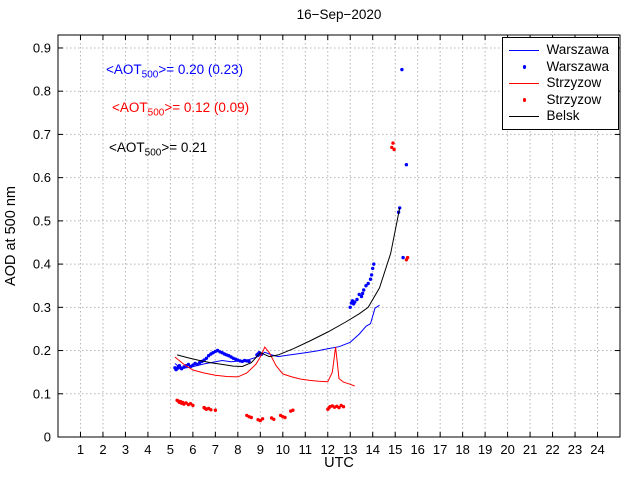 The height and width of the screenshot is (480, 640). What do you see at coordinates (42, 350) in the screenshot?
I see `svg-text: 0.2` at bounding box center [42, 350].